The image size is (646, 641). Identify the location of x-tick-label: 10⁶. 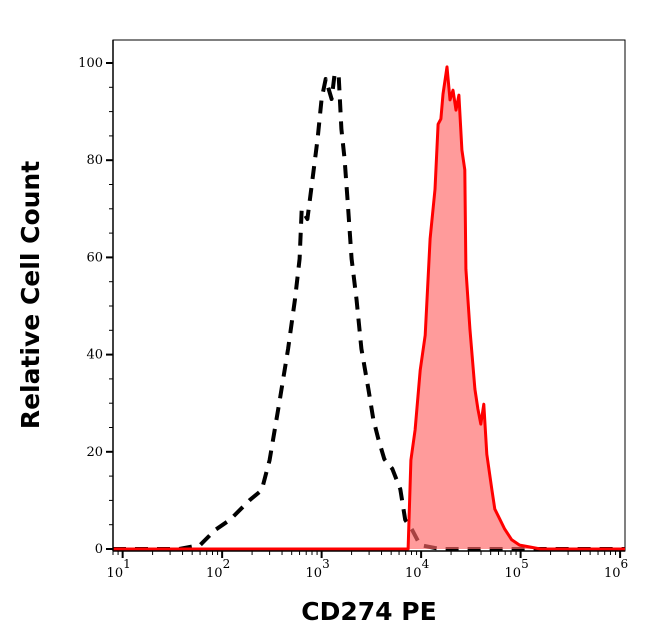
(616, 569).